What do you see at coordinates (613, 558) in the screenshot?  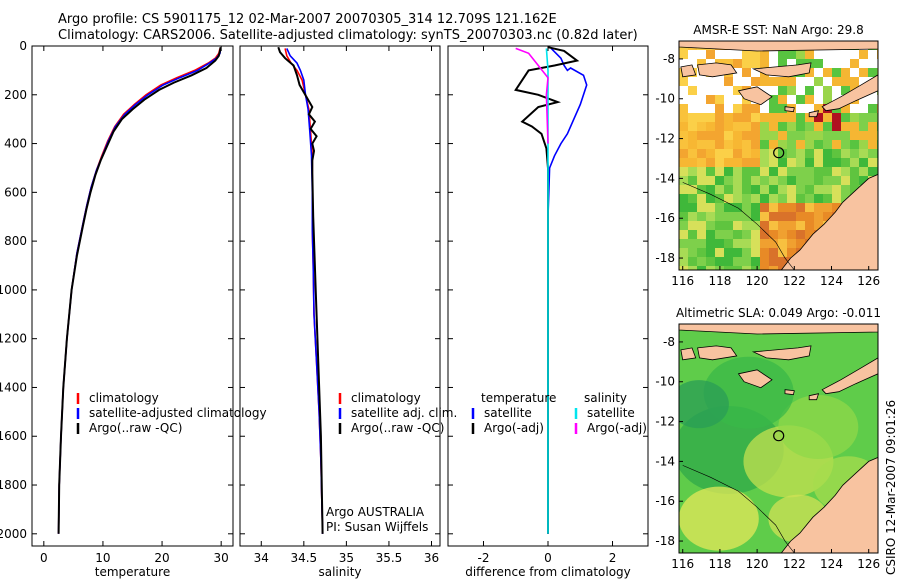 I see `x-tick-label: 2` at bounding box center [613, 558].